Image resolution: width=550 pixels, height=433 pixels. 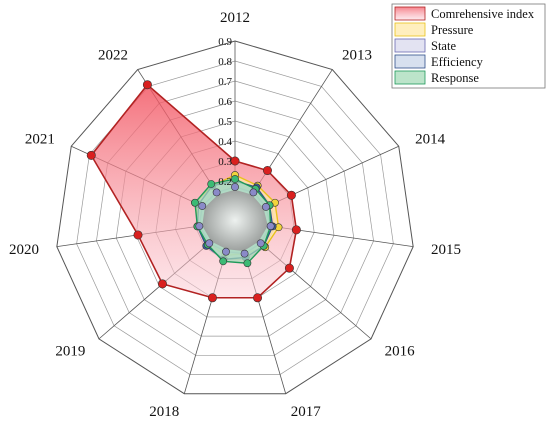 What do you see at coordinates (225, 142) in the screenshot?
I see `radial-tick-label: 0.4` at bounding box center [225, 142].